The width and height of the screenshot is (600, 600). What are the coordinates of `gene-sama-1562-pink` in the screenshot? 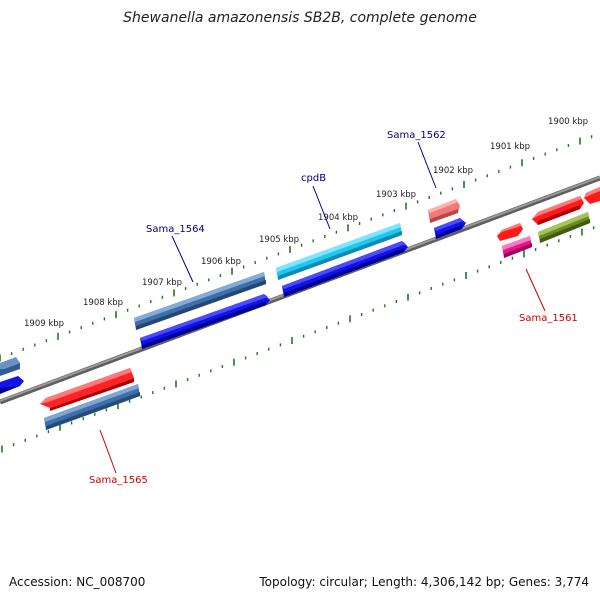 It's located at (444, 211).